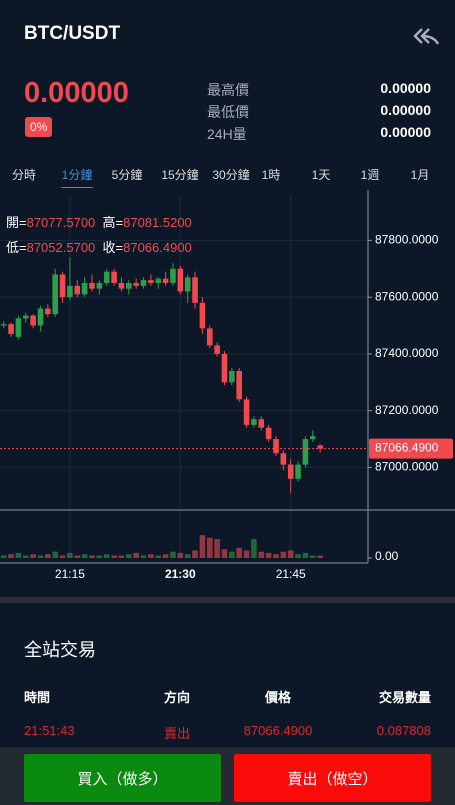 The image size is (455, 805). What do you see at coordinates (231, 175) in the screenshot?
I see `timeframe-tab: 30分鐘` at bounding box center [231, 175].